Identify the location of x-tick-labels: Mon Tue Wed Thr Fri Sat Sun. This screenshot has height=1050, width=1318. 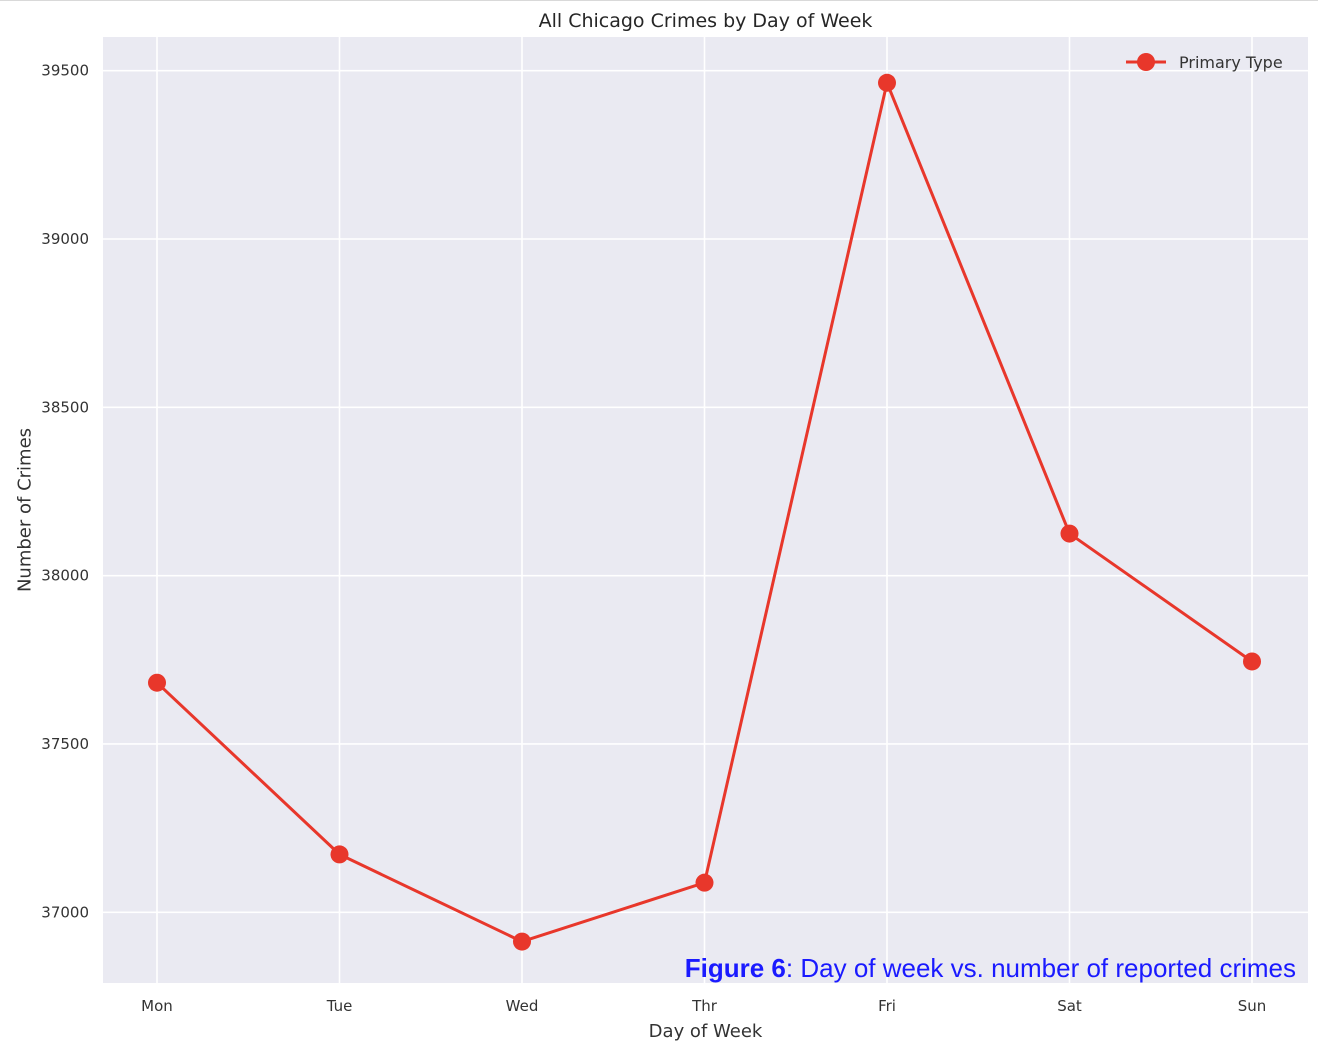
(703, 1006).